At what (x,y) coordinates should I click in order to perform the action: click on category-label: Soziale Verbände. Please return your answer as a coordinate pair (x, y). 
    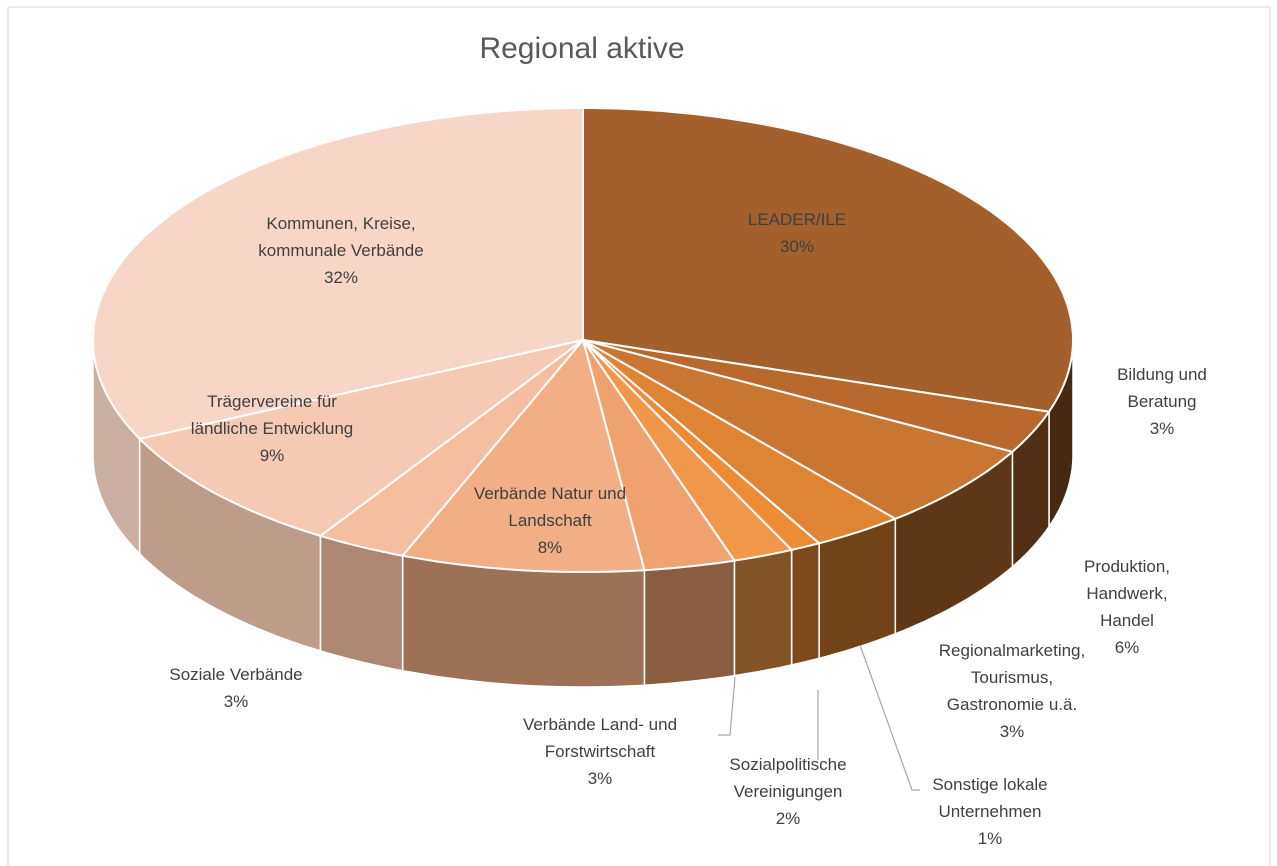
    Looking at the image, I should click on (236, 674).